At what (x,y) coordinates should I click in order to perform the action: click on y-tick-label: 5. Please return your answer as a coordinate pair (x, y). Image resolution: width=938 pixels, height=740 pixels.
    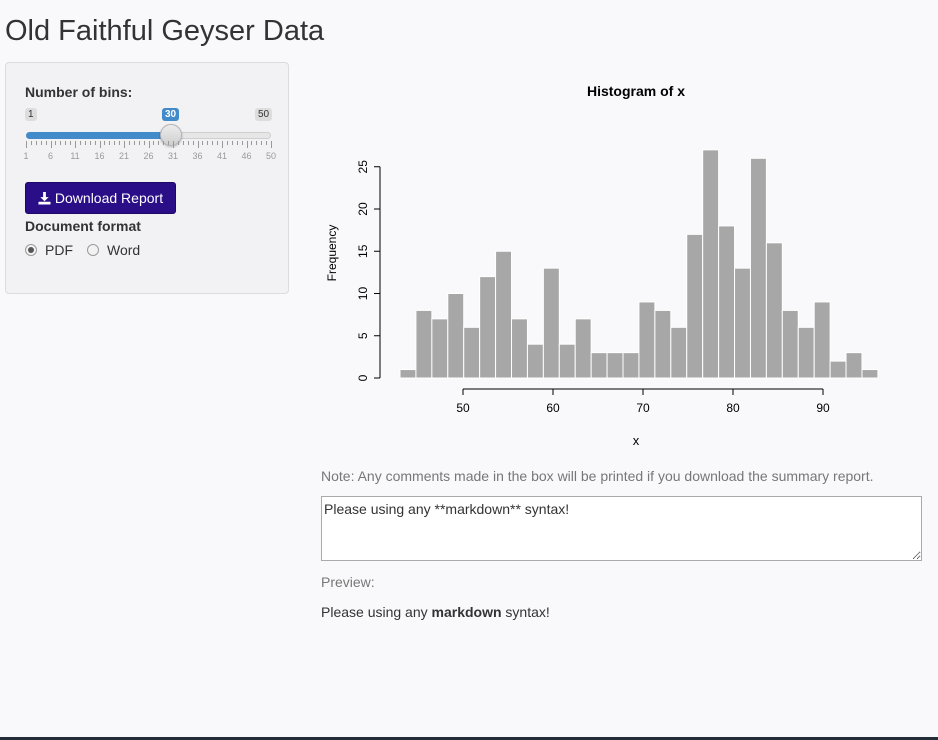
    Looking at the image, I should click on (363, 335).